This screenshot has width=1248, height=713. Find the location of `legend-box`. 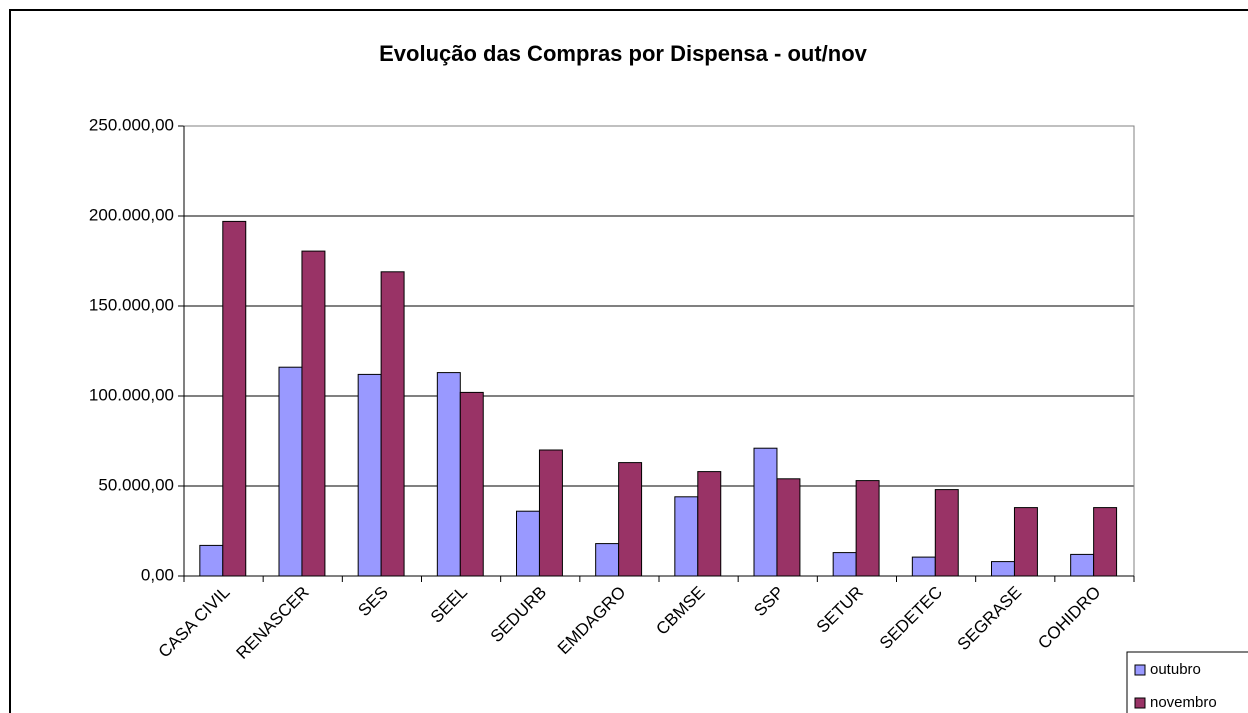

legend-box is located at coordinates (1187, 682).